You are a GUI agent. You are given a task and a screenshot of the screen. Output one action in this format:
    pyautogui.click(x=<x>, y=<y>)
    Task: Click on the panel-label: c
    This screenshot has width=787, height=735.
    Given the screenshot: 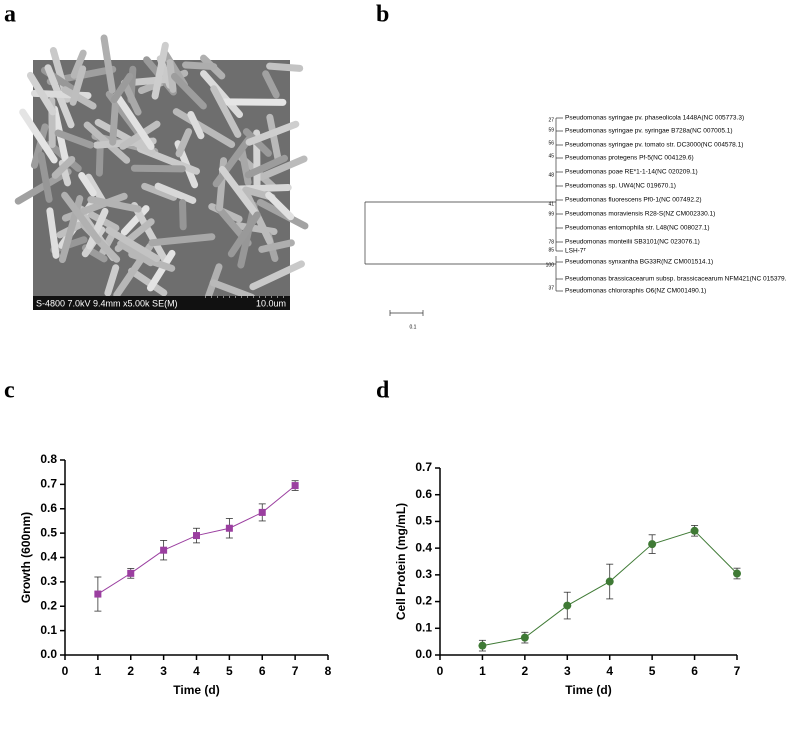 What is the action you would take?
    pyautogui.click(x=9, y=391)
    